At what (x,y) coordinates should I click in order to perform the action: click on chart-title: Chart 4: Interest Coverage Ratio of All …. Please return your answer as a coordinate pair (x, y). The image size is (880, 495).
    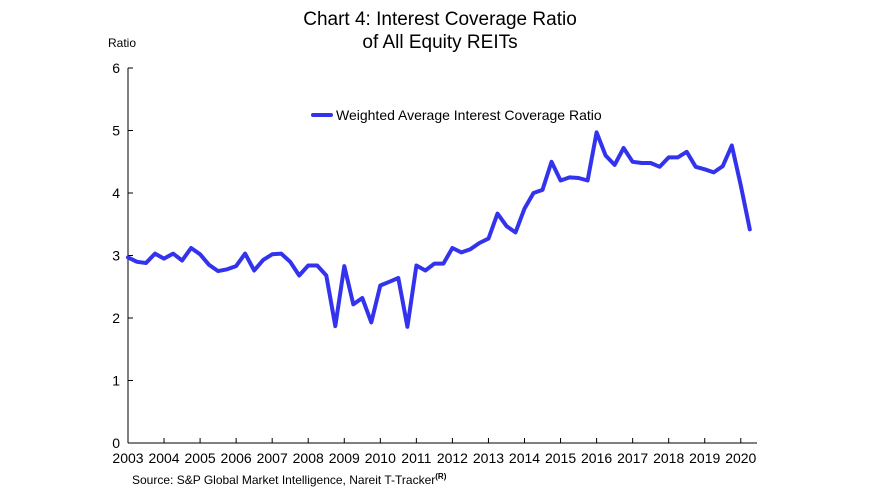
    Looking at the image, I should click on (440, 31).